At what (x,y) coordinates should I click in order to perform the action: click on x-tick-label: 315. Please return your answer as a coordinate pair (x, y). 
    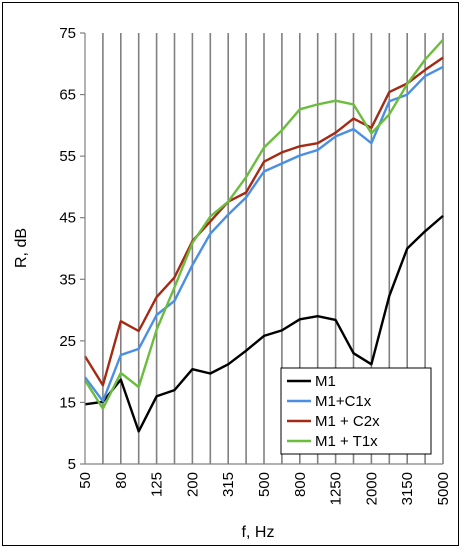
    Looking at the image, I should click on (228, 484).